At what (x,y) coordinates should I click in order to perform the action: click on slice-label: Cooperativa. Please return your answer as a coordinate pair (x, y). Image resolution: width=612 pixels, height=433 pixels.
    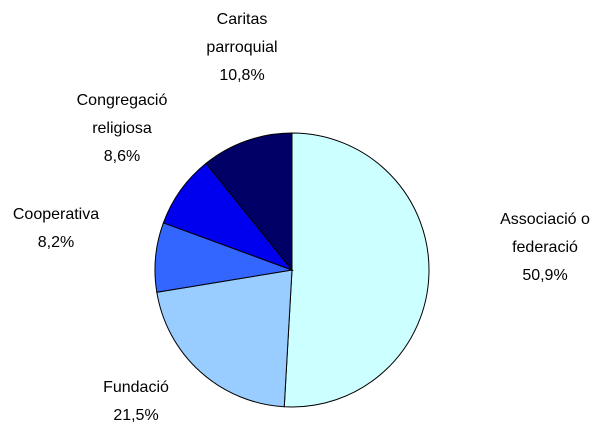
    Looking at the image, I should click on (56, 214).